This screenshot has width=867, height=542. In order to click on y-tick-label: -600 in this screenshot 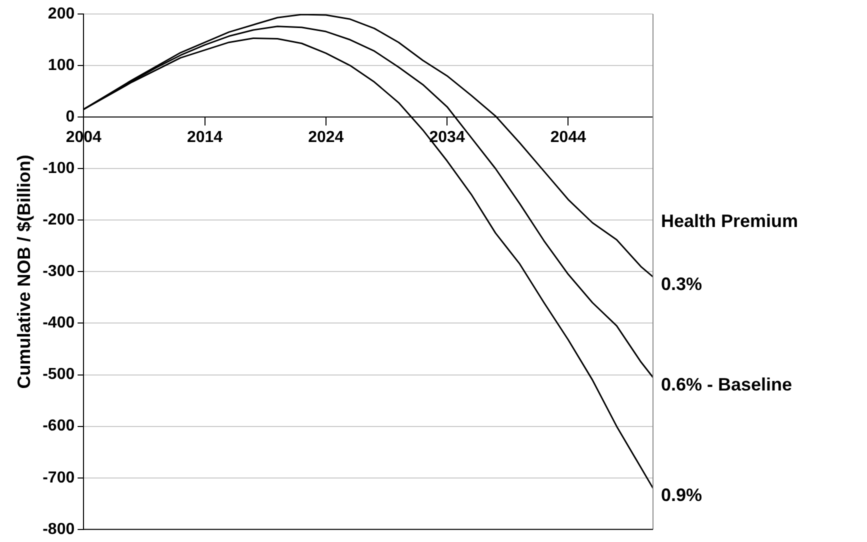, I will do `click(58, 426)`.